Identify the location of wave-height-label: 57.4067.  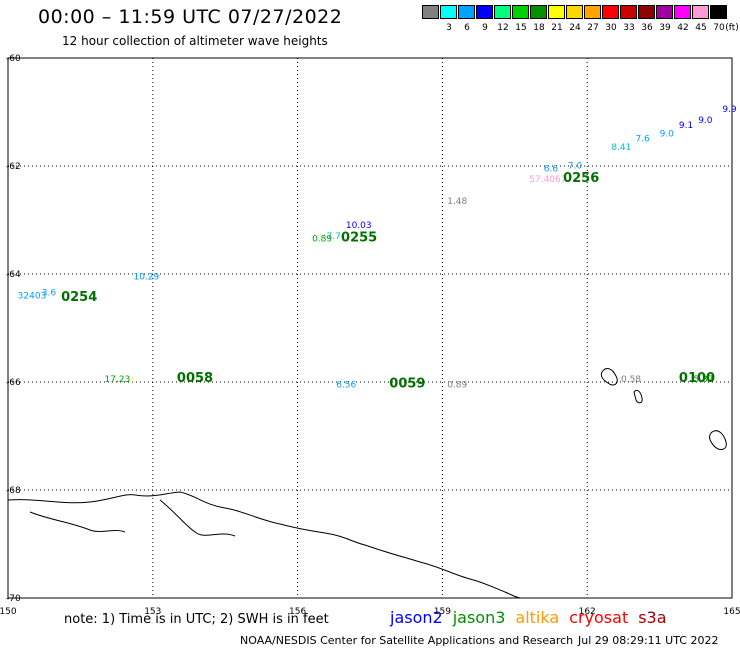
(547, 180).